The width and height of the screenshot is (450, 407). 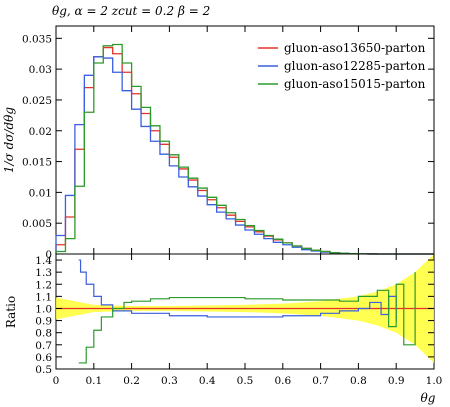 I want to click on ratio-y-tick-label: 0.7, so click(x=43, y=346).